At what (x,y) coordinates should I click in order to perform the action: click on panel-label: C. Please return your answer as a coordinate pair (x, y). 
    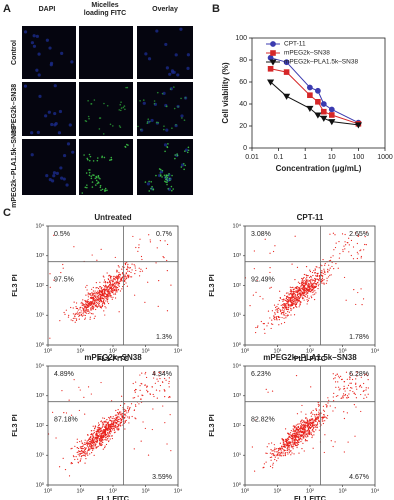
    Looking at the image, I should click on (7, 213).